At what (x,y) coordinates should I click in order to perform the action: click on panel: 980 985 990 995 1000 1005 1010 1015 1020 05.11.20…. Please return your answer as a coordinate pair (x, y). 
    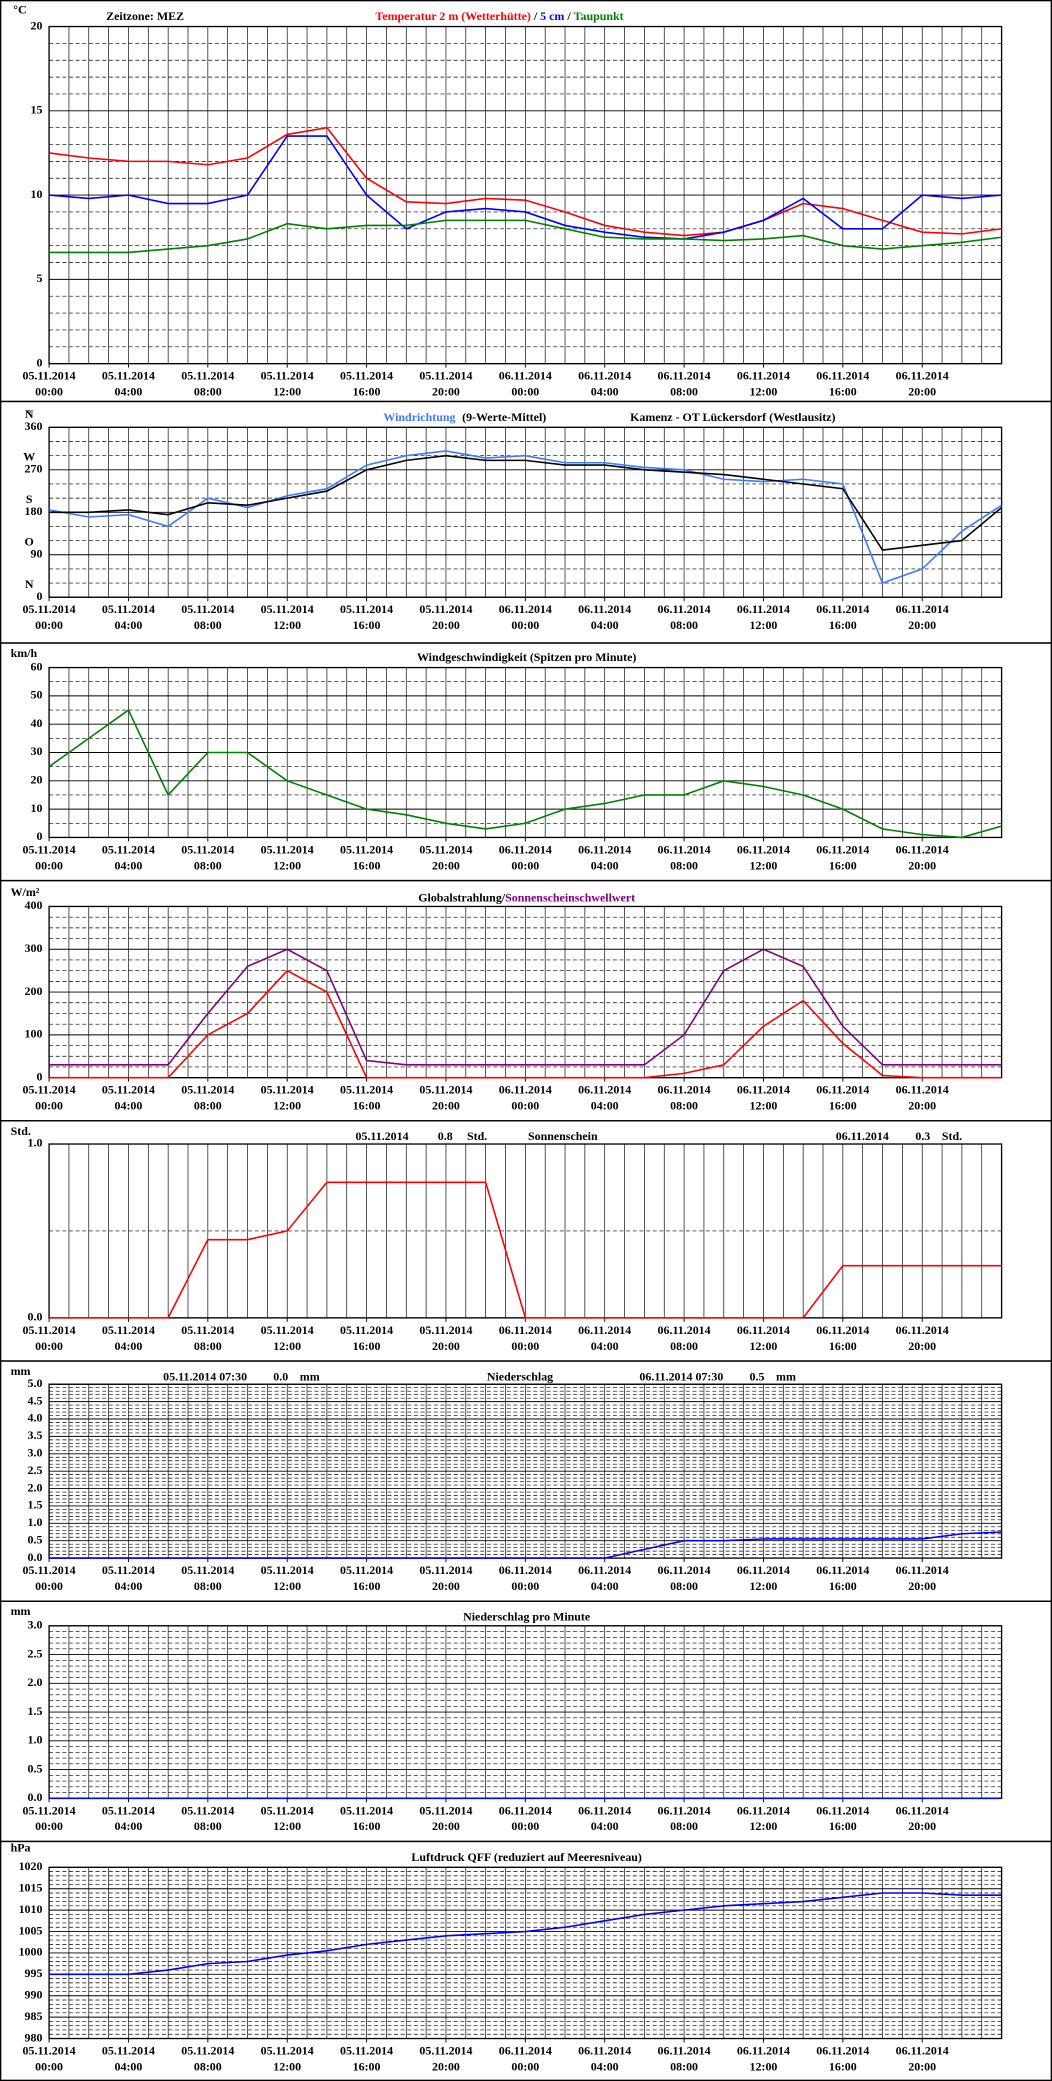
    Looking at the image, I should click on (526, 1960).